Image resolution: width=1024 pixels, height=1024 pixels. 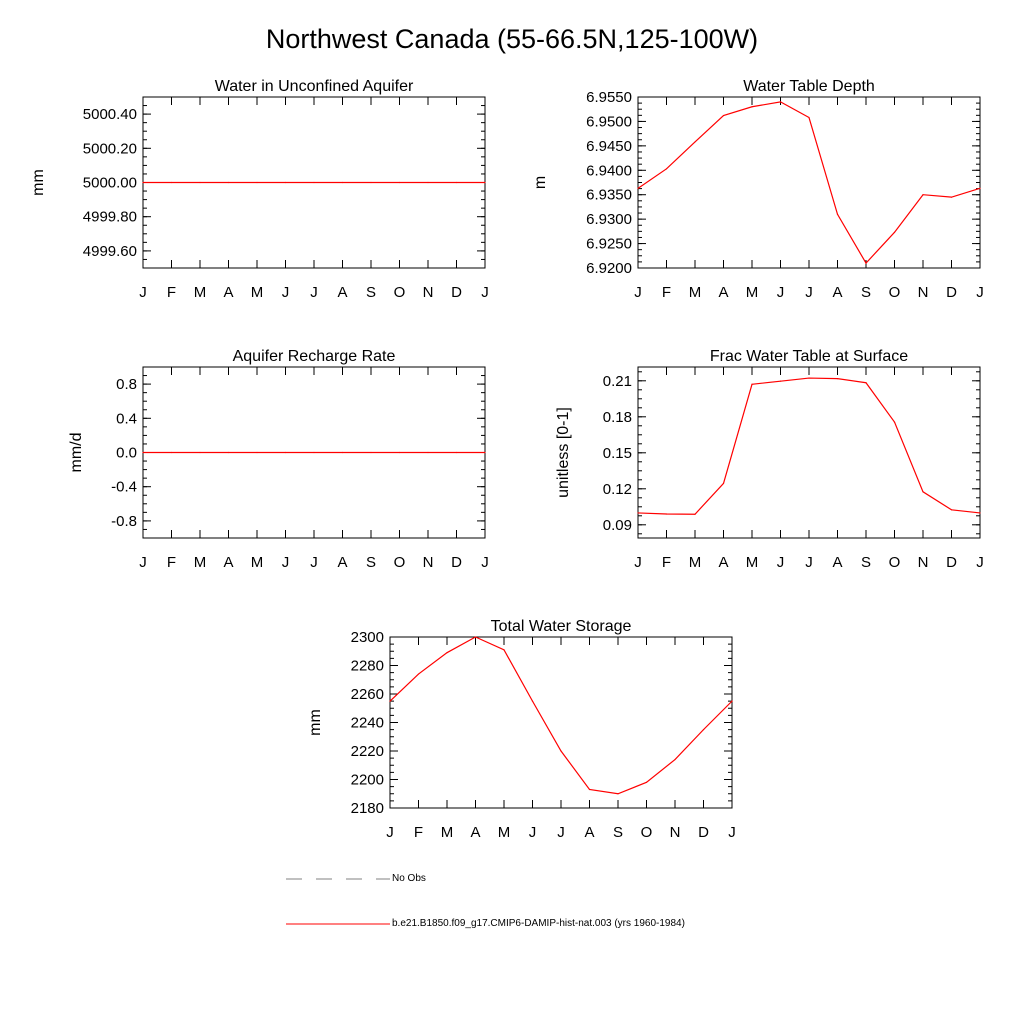 I want to click on x-tick-label: D, so click(x=456, y=562).